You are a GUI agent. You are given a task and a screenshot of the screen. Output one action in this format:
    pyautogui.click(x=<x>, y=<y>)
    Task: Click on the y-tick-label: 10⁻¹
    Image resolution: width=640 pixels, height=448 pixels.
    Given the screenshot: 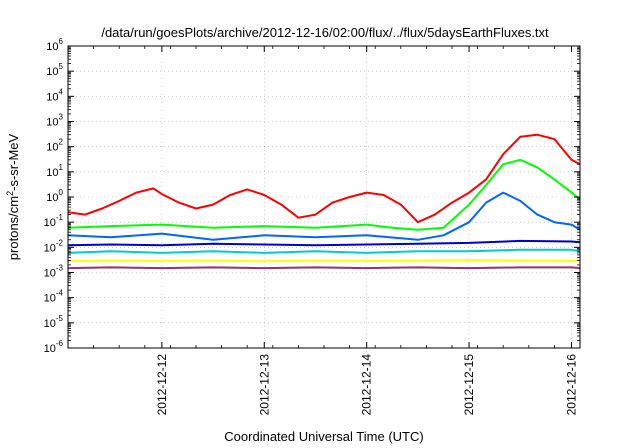 What is the action you would take?
    pyautogui.click(x=54, y=221)
    